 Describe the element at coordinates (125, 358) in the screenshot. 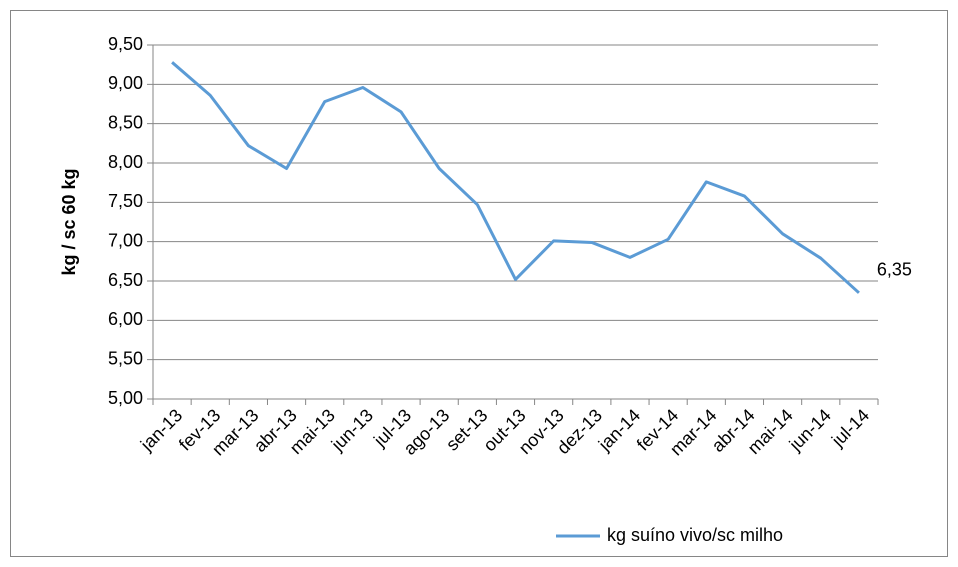

I see `y-tick-label: 5,50` at that location.